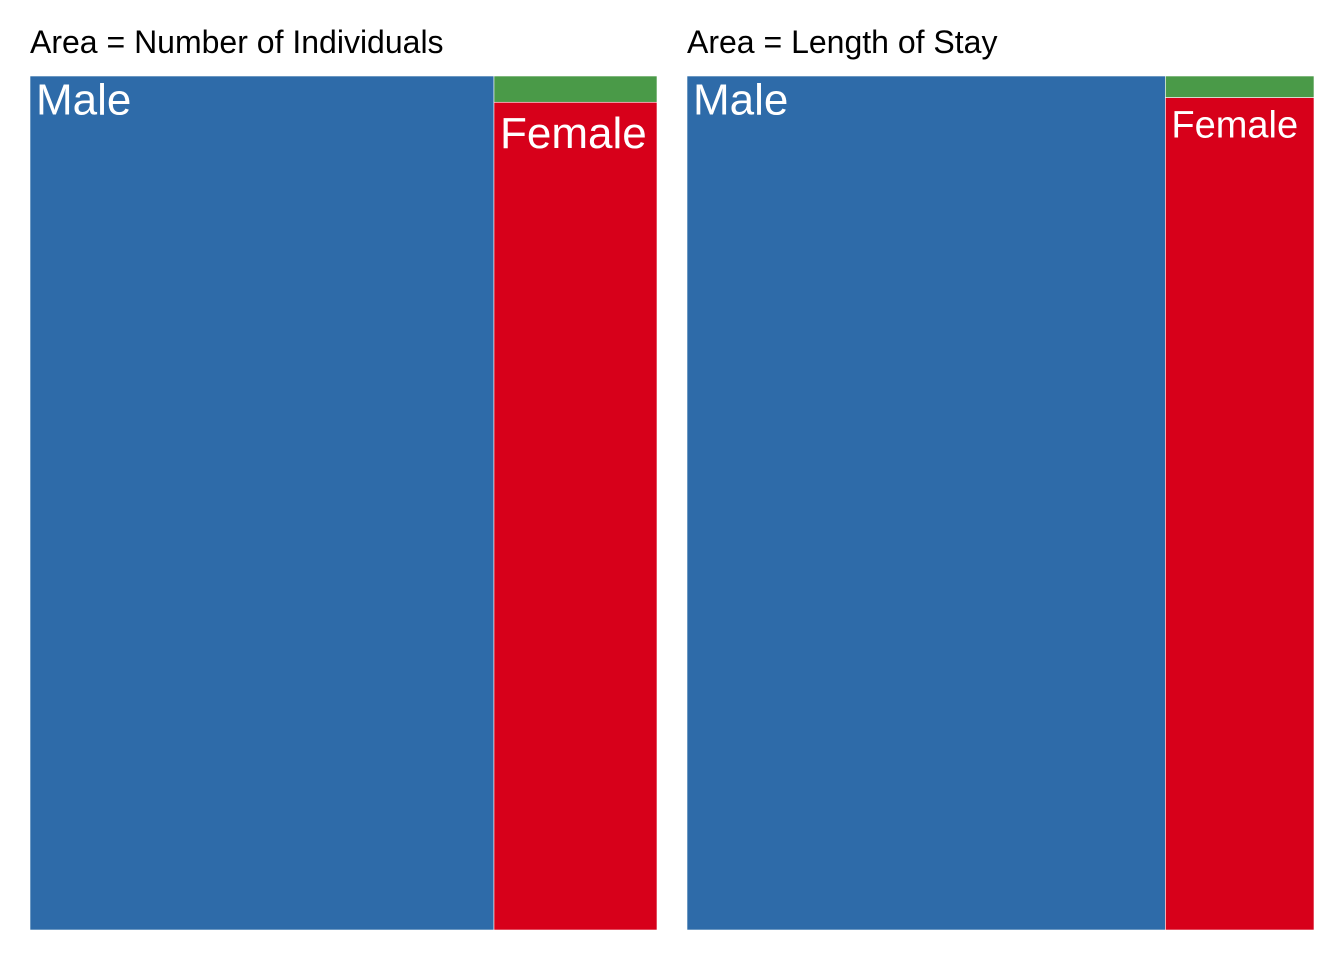  What do you see at coordinates (1240, 86) in the screenshot?
I see `treemap-tile-length-of-stay-other` at bounding box center [1240, 86].